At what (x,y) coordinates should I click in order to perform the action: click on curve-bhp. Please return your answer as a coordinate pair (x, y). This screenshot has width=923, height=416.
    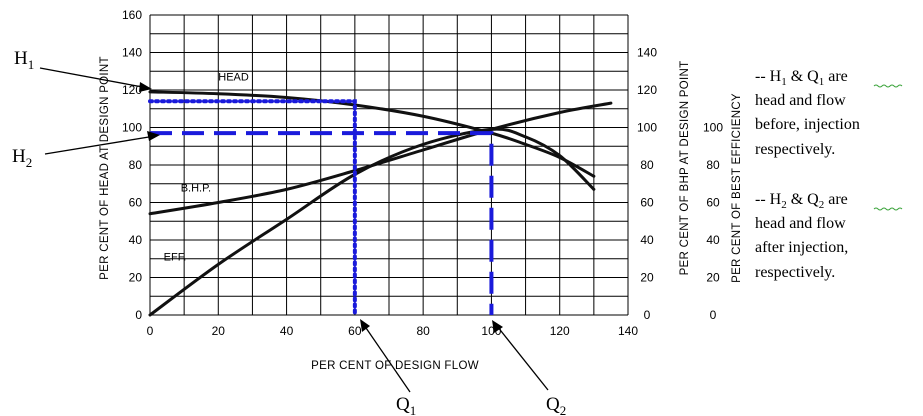
    Looking at the image, I should click on (380, 158).